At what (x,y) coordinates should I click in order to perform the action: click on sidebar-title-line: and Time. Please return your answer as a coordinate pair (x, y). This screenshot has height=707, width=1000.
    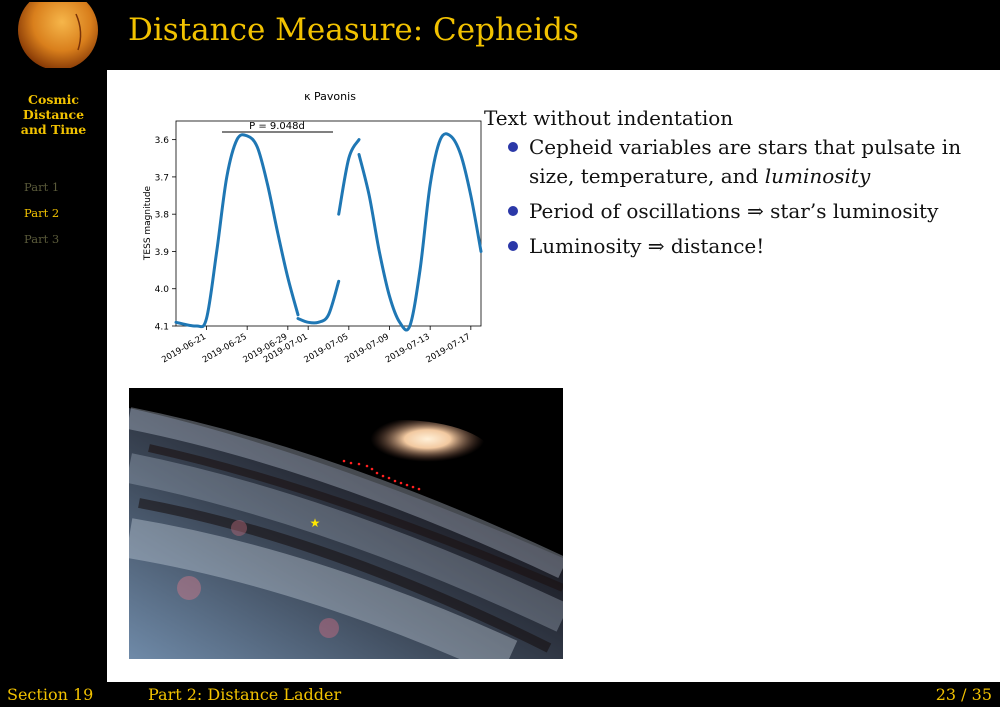
    Looking at the image, I should click on (53, 129).